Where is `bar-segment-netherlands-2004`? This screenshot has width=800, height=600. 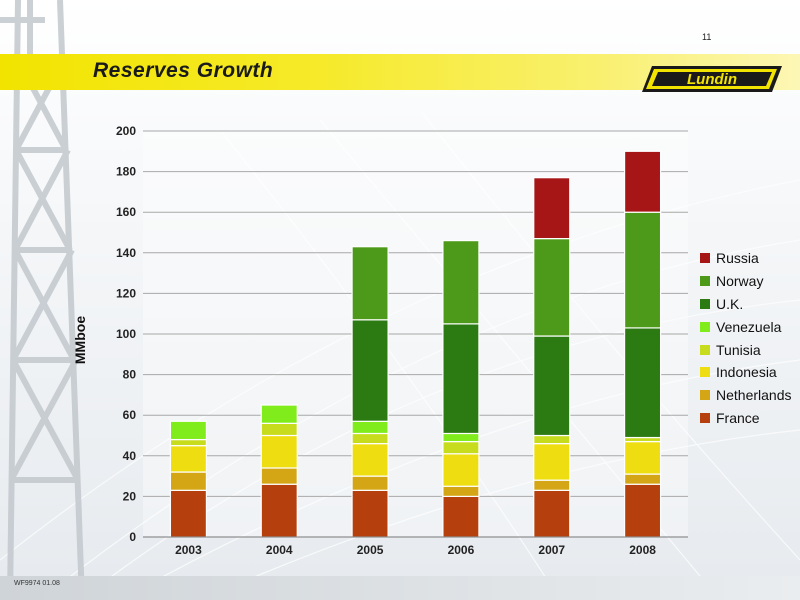
bar-segment-netherlands-2004 is located at coordinates (279, 476).